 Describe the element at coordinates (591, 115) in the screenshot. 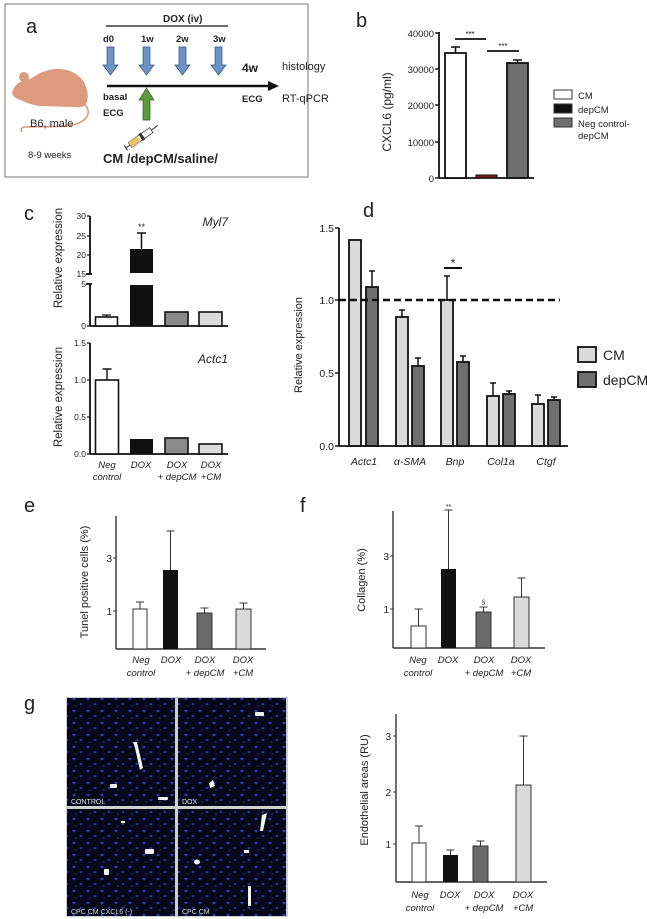

I see `legend: CM depCM Neg control- depCM` at that location.